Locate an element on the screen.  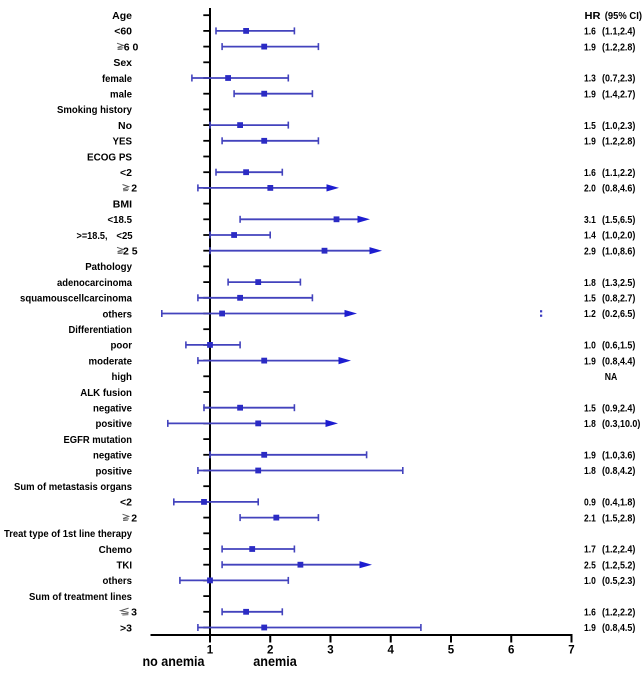
svg-text: 1.7 is located at coordinates (590, 550).